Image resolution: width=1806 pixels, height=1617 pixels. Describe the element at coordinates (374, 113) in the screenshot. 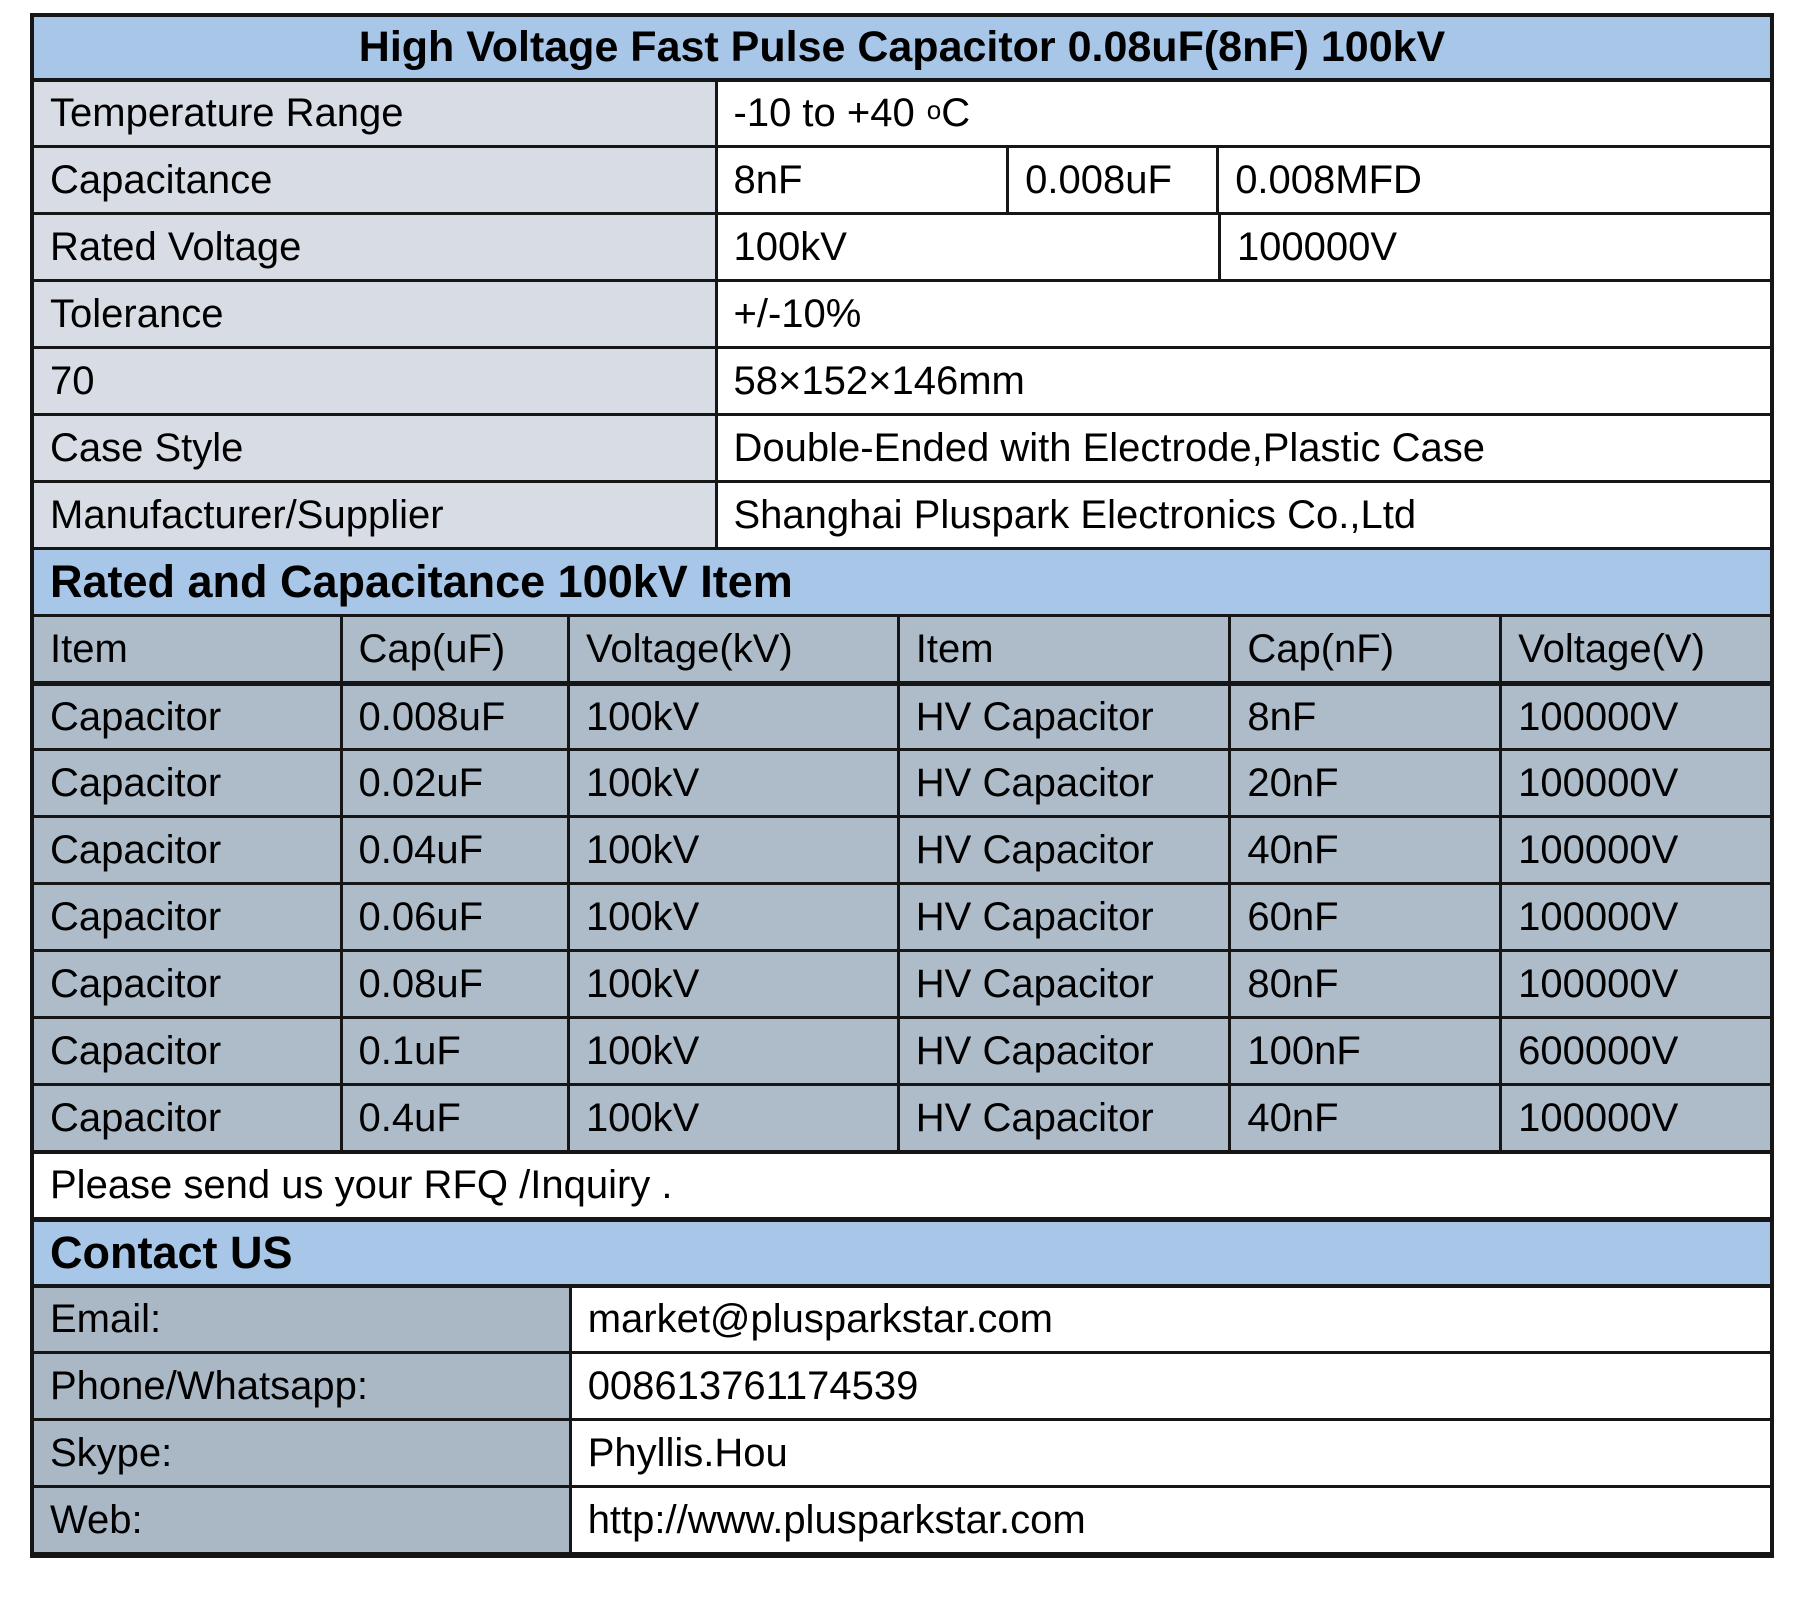

I see `spec-label: Temperature Range` at that location.